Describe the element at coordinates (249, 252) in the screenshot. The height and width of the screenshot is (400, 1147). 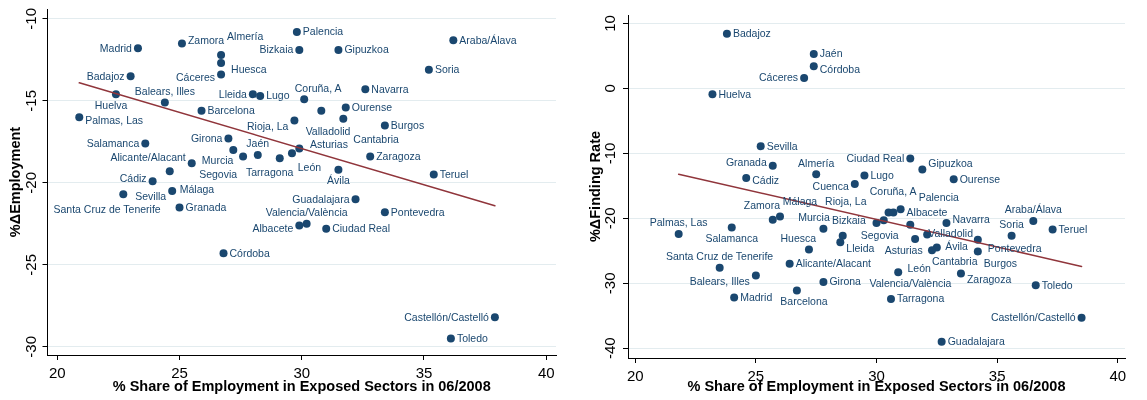
I see `annotation: Córdoba` at that location.